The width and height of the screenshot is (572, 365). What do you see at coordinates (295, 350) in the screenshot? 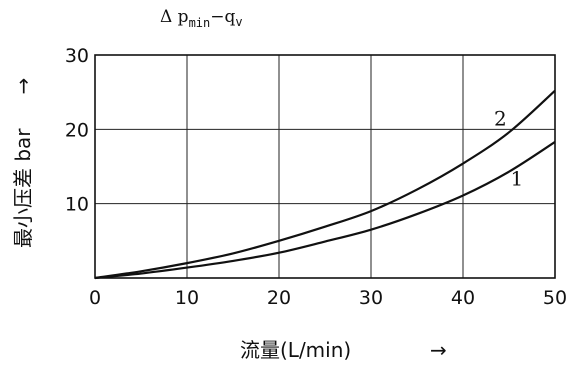
I see `x-axis-label: 流量(L/min)` at bounding box center [295, 350].